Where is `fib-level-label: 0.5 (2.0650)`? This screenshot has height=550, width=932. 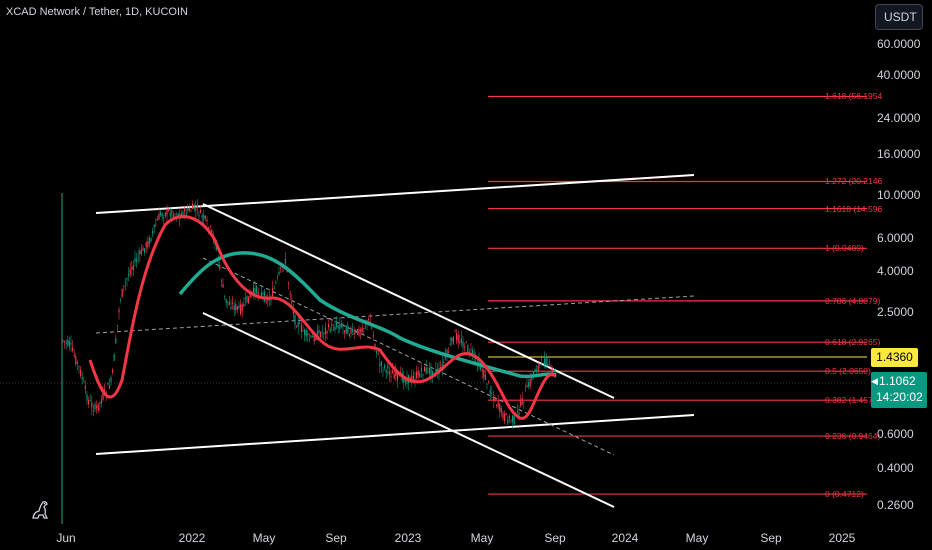 fib-level-label: 0.5 (2.0650) is located at coordinates (848, 371).